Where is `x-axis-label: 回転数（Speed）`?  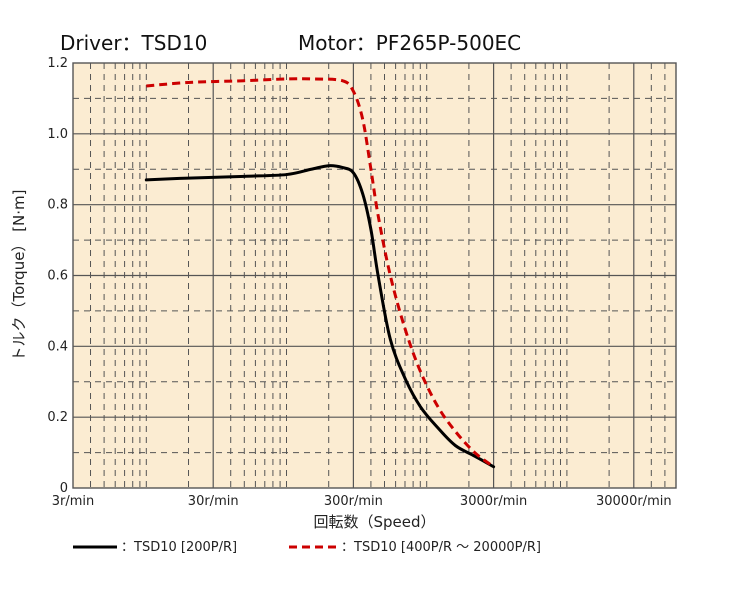
x-axis-label: 回転数（Speed） is located at coordinates (374, 522).